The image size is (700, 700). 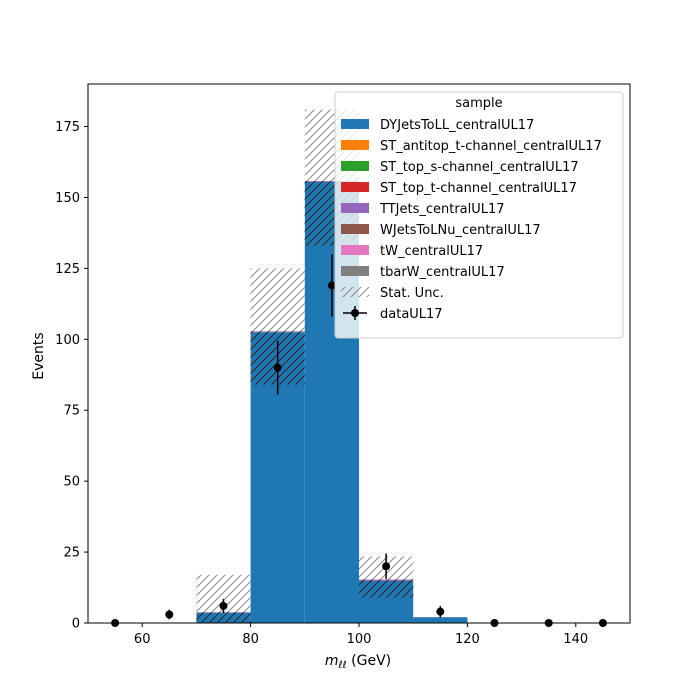 I want to click on x-tick-label-3: 120, so click(x=467, y=639).